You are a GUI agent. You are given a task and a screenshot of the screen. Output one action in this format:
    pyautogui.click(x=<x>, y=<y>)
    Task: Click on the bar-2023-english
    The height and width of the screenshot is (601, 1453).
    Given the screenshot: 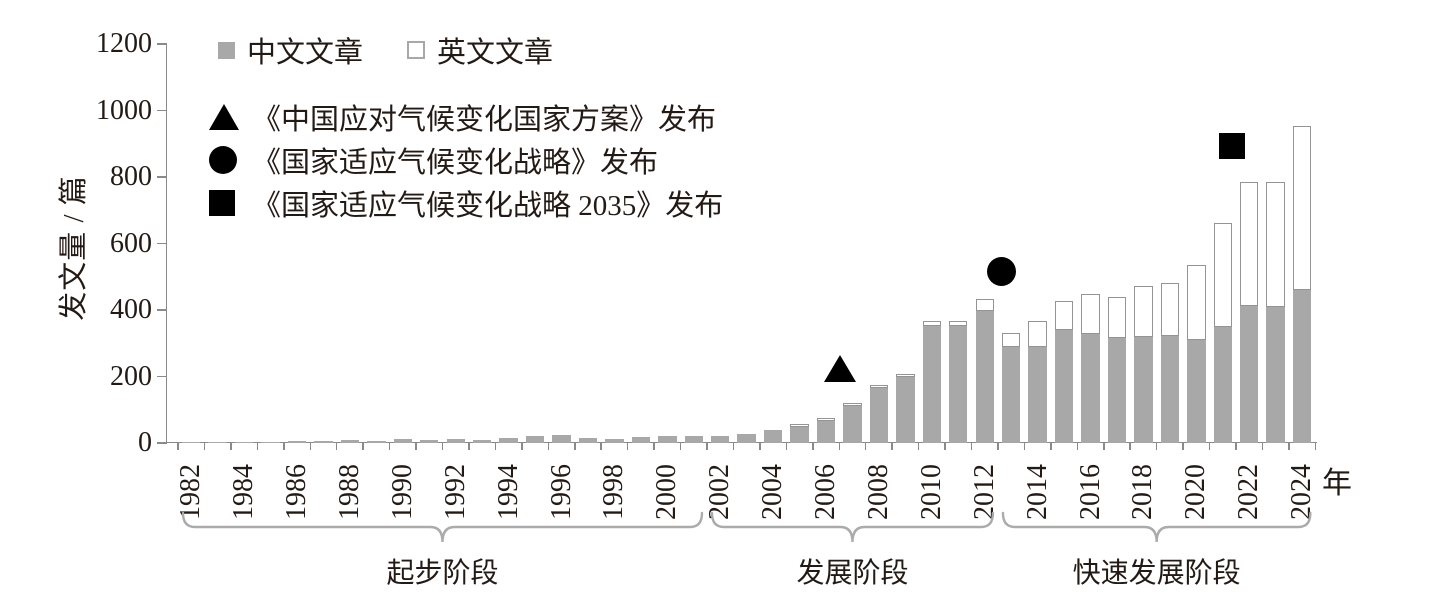 What is the action you would take?
    pyautogui.click(x=1275, y=244)
    